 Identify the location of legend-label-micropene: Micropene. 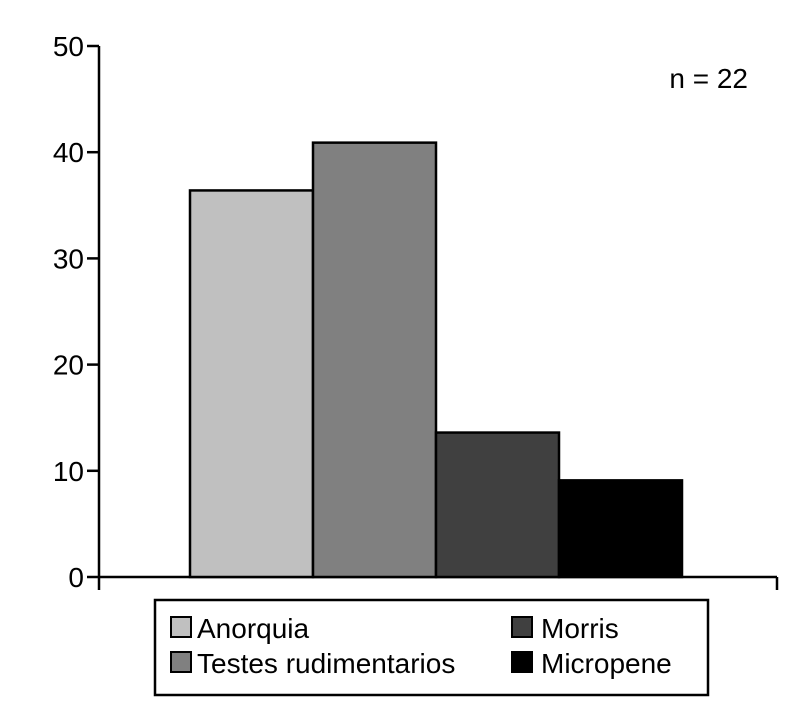
(606, 663).